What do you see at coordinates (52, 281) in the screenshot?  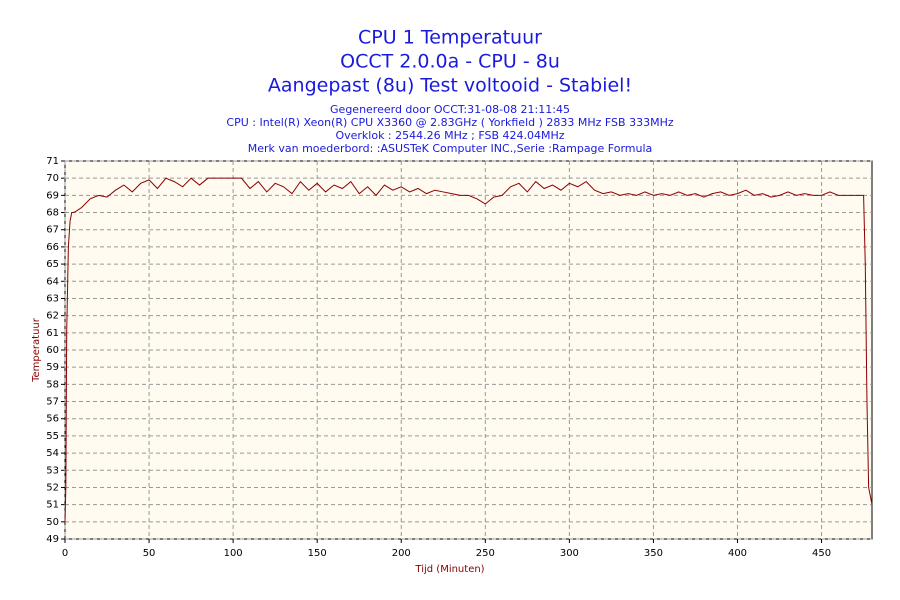 I see `y-tick-label: 64` at bounding box center [52, 281].